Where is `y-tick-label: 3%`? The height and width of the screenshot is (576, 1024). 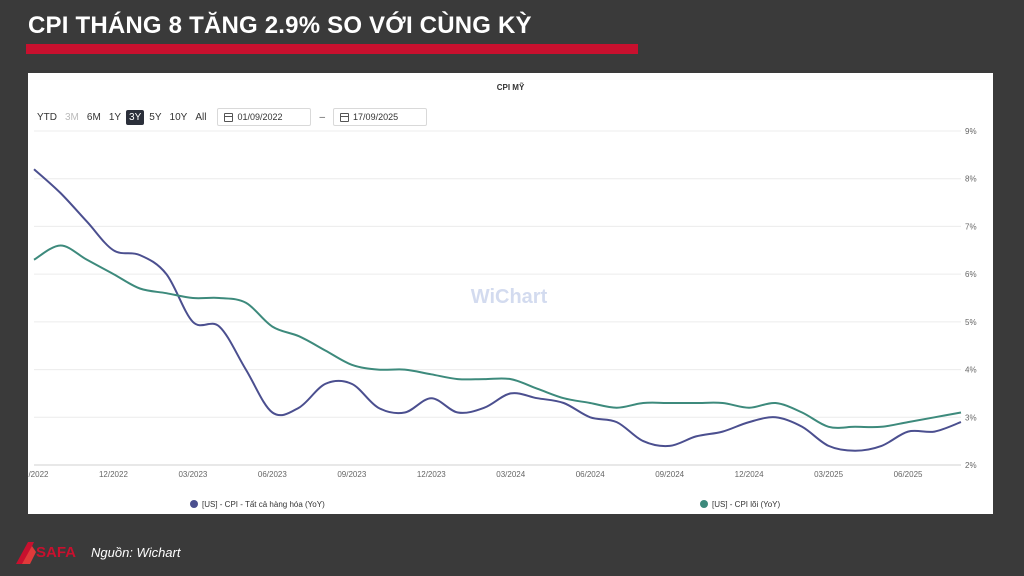
y-tick-label: 3% is located at coordinates (971, 417).